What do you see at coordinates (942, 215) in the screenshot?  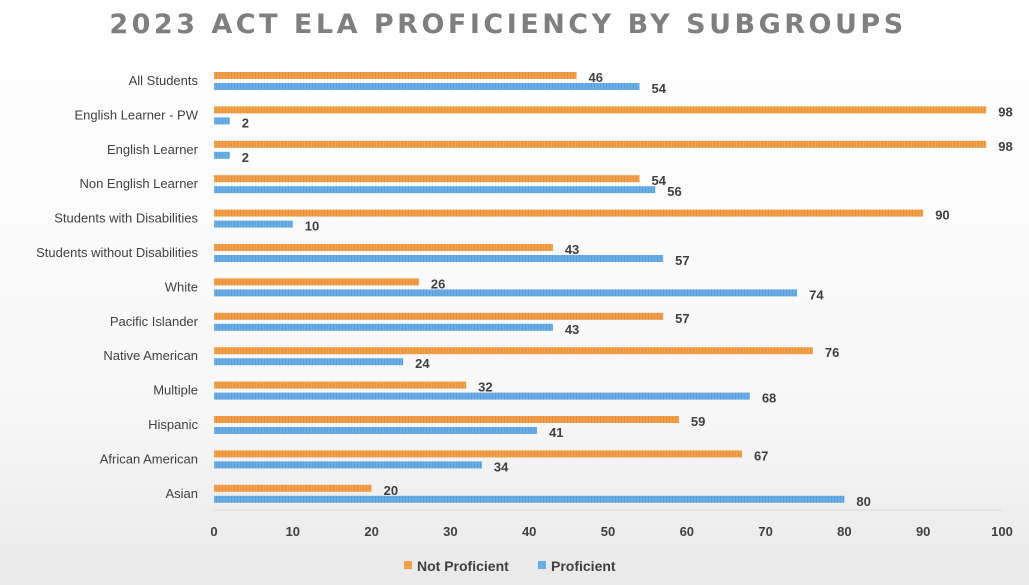 I see `data-label: 90` at bounding box center [942, 215].